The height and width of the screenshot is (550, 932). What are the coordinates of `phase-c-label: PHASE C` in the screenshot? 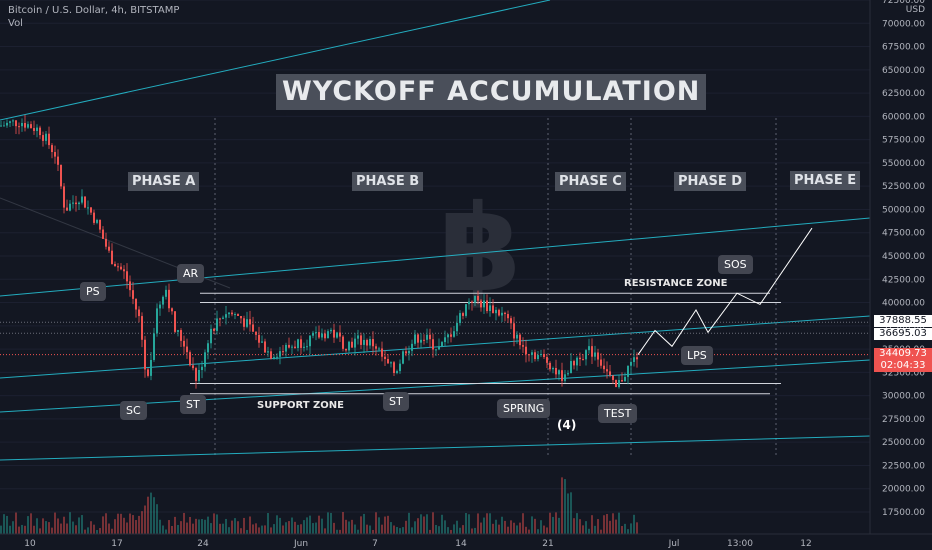 It's located at (590, 181).